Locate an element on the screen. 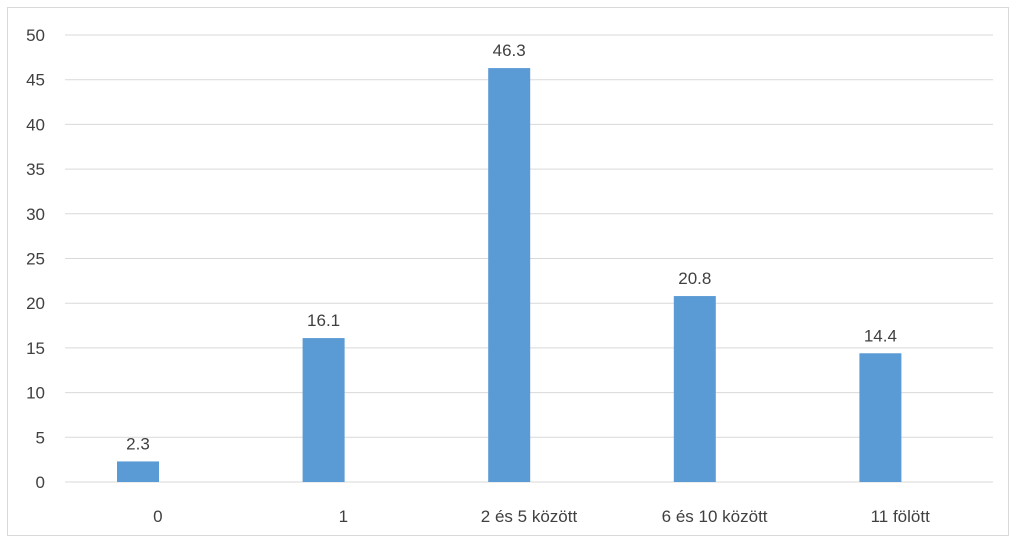  y-tick-label: 5 is located at coordinates (40, 437).